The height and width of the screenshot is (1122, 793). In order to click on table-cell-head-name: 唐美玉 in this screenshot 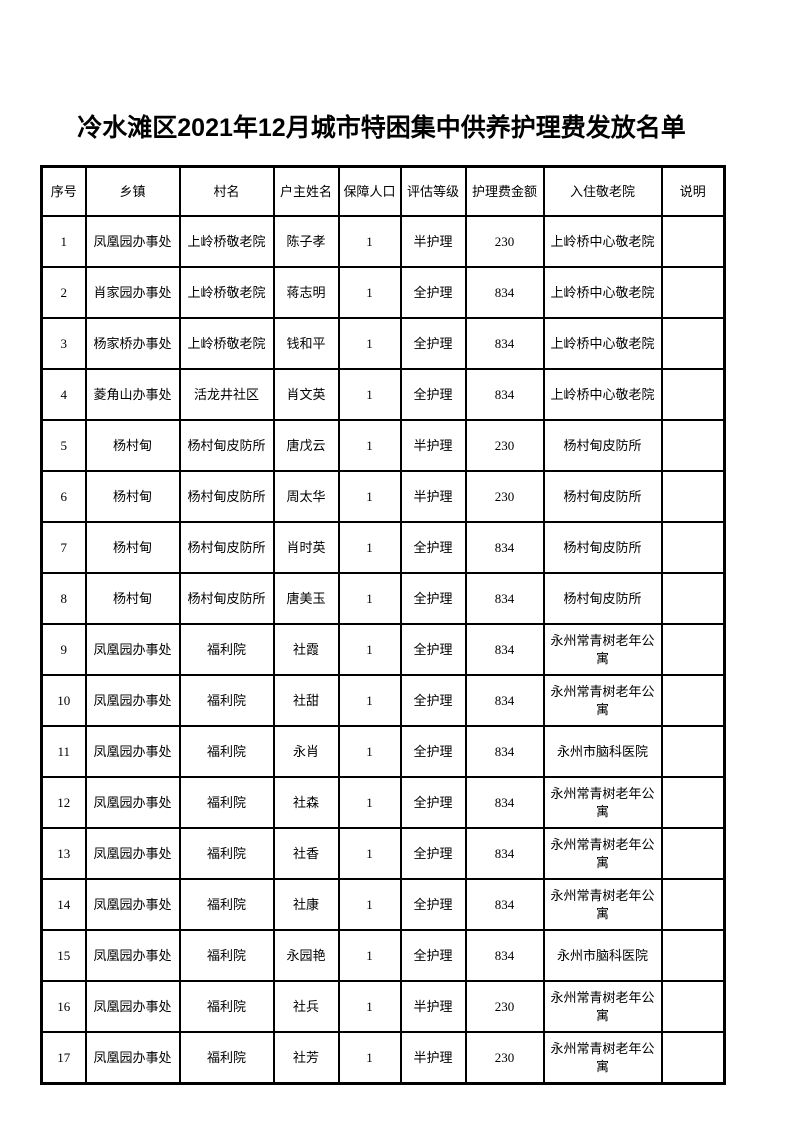, I will do `click(306, 598)`.